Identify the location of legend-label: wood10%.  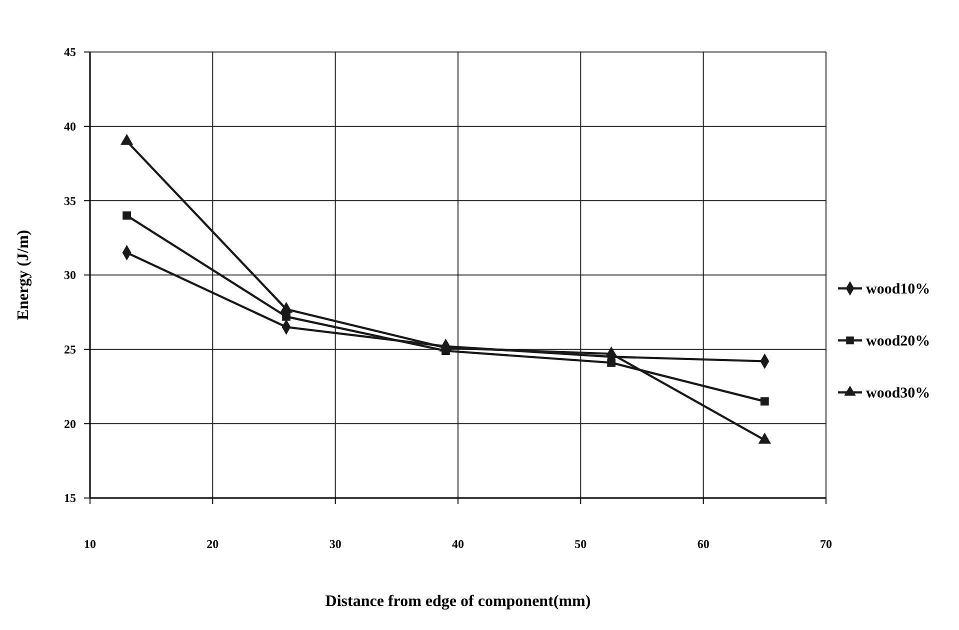
(898, 290).